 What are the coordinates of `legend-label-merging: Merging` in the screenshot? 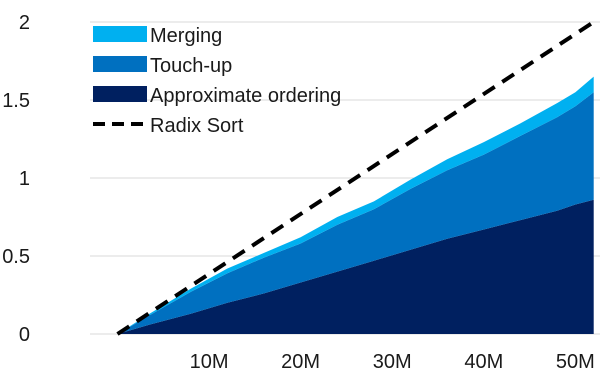 It's located at (186, 36).